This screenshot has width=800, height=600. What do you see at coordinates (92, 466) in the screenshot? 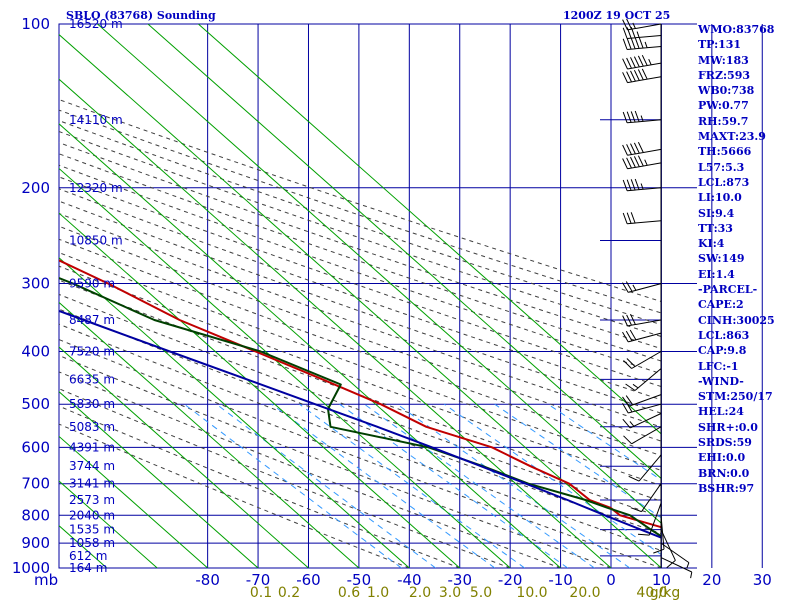
I see `height-label: 3744 m` at bounding box center [92, 466].